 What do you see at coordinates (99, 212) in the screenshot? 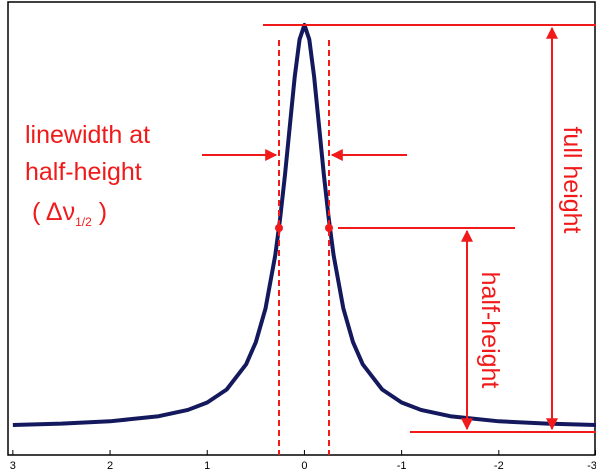
I see `annotation-part: )` at bounding box center [99, 212].